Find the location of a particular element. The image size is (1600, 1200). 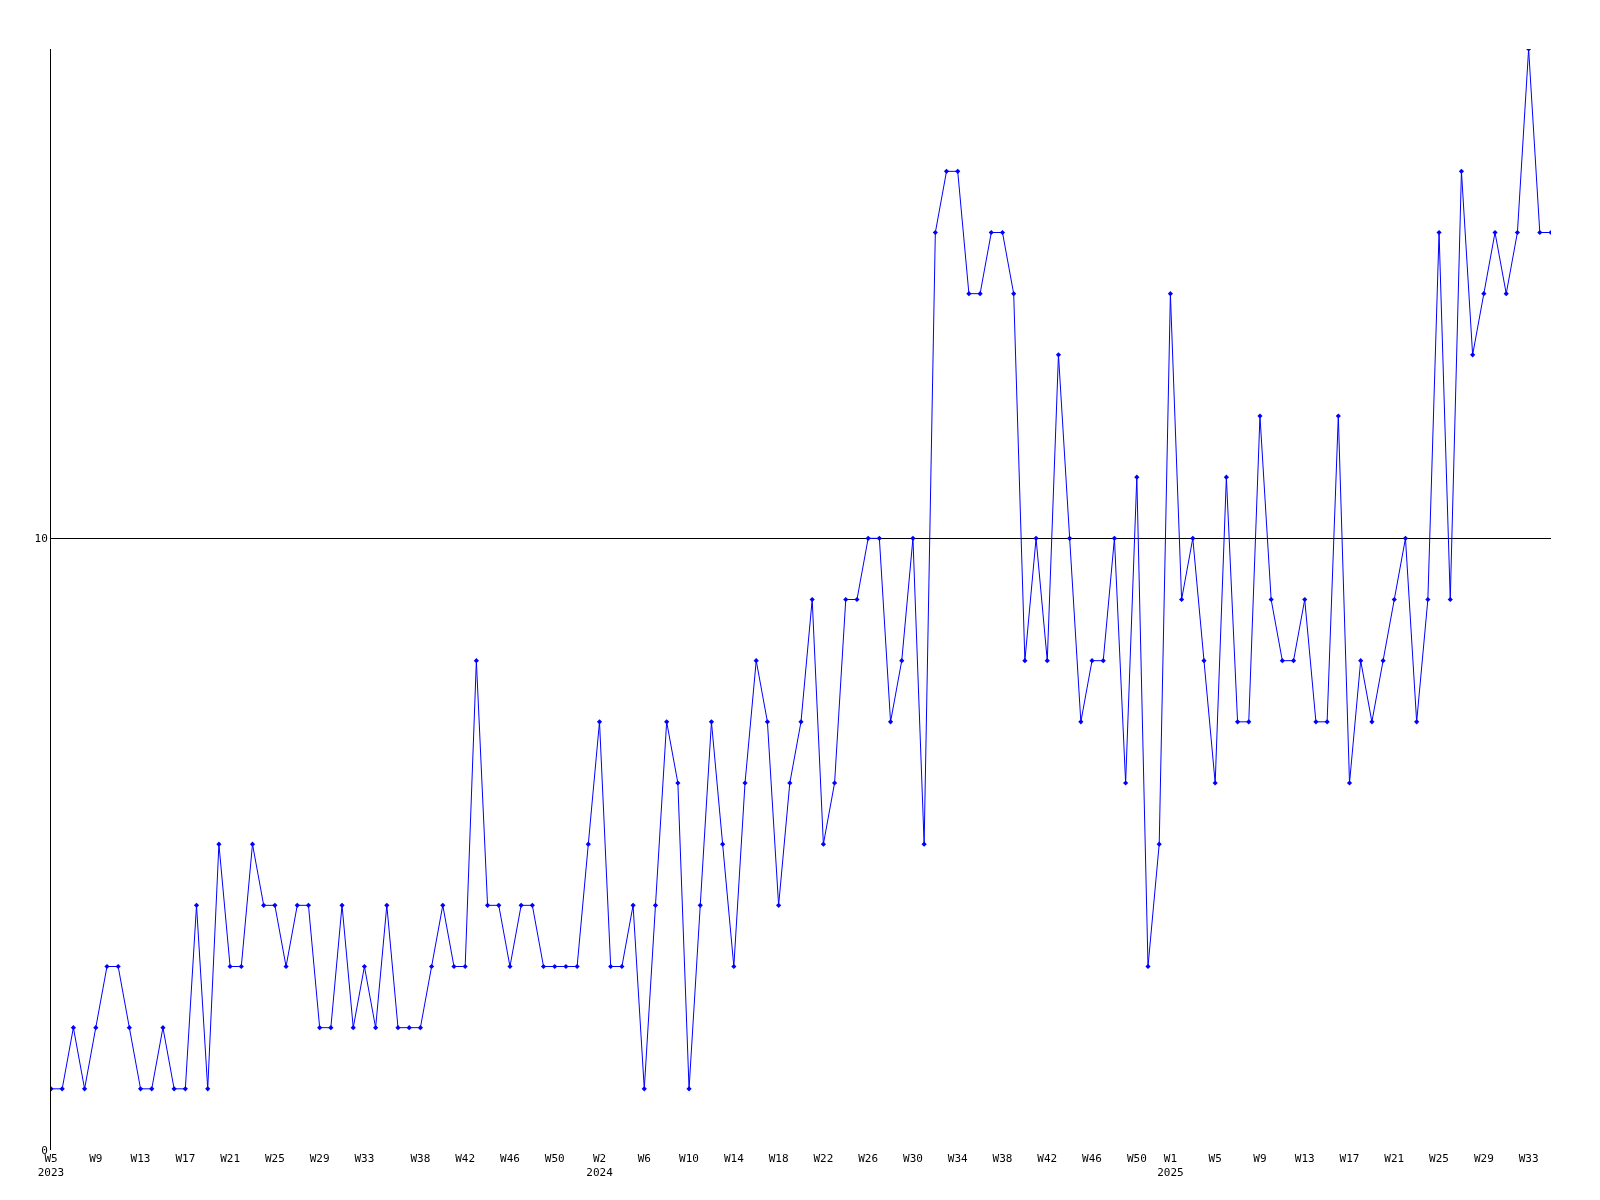

x-tick-label: W26 is located at coordinates (868, 1158).